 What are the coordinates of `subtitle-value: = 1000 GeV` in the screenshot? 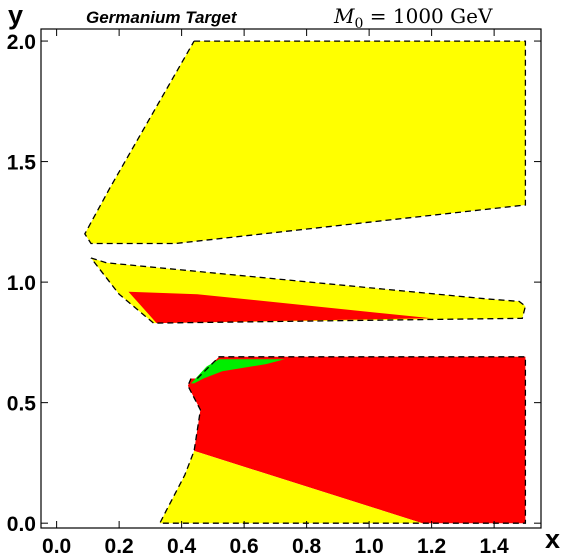 It's located at (428, 16).